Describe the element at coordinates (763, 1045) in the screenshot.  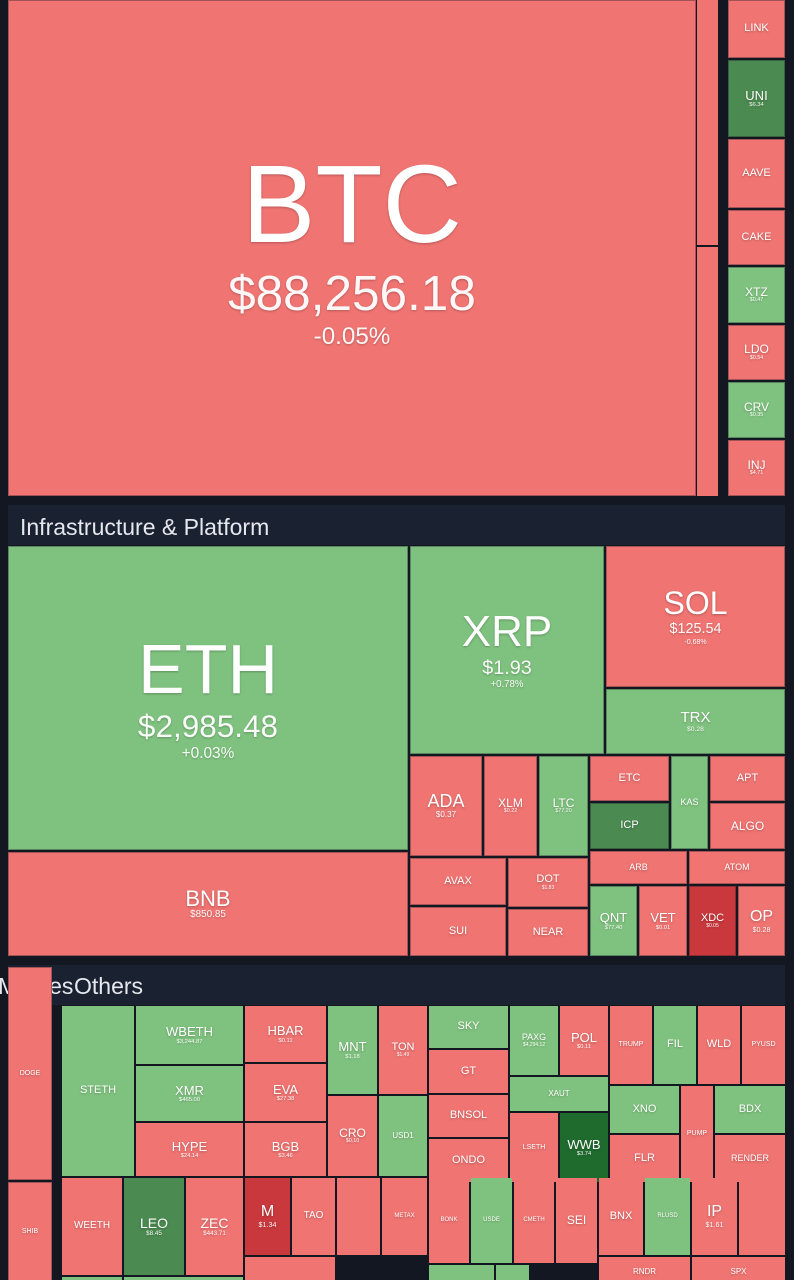
I see `tile: PYUSD` at that location.